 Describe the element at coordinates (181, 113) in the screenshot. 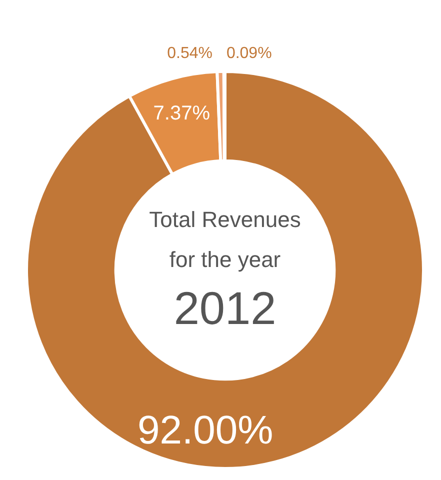

I see `data-label: 7.37%` at that location.